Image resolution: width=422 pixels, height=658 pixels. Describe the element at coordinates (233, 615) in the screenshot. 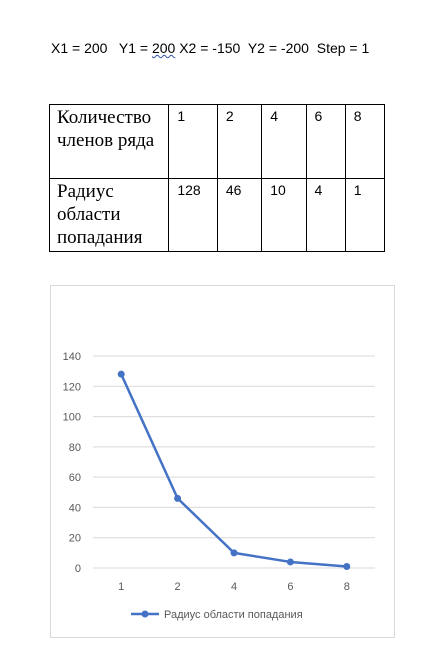

I see `legend-label: Радиус области попадания` at that location.